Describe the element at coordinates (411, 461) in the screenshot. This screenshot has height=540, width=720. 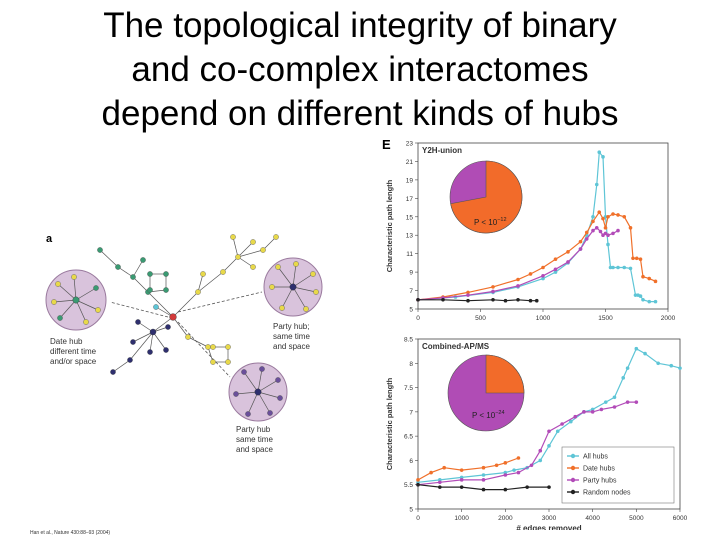
I see `y-tick-label: 6` at that location.